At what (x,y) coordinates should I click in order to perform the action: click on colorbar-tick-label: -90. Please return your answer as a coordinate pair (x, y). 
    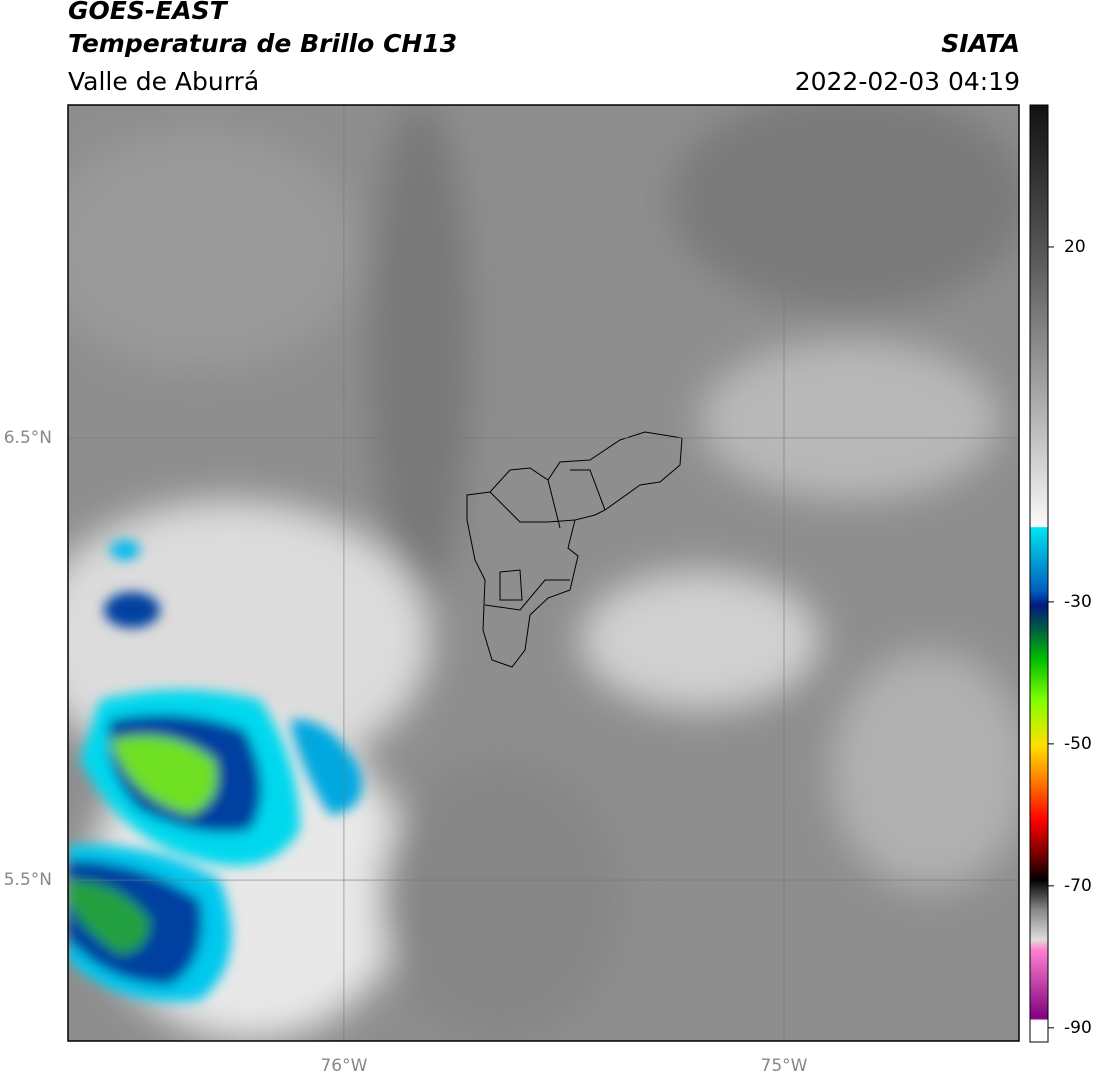
    Looking at the image, I should click on (1078, 1028).